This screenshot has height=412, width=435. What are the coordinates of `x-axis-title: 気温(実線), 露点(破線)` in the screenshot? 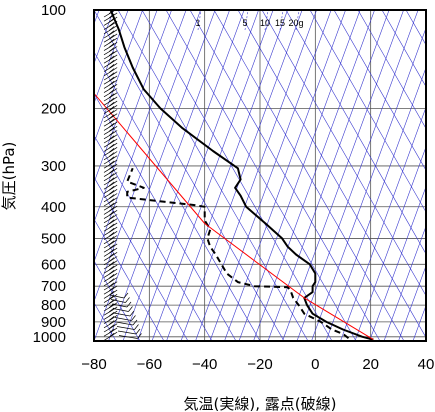 It's located at (260, 403).